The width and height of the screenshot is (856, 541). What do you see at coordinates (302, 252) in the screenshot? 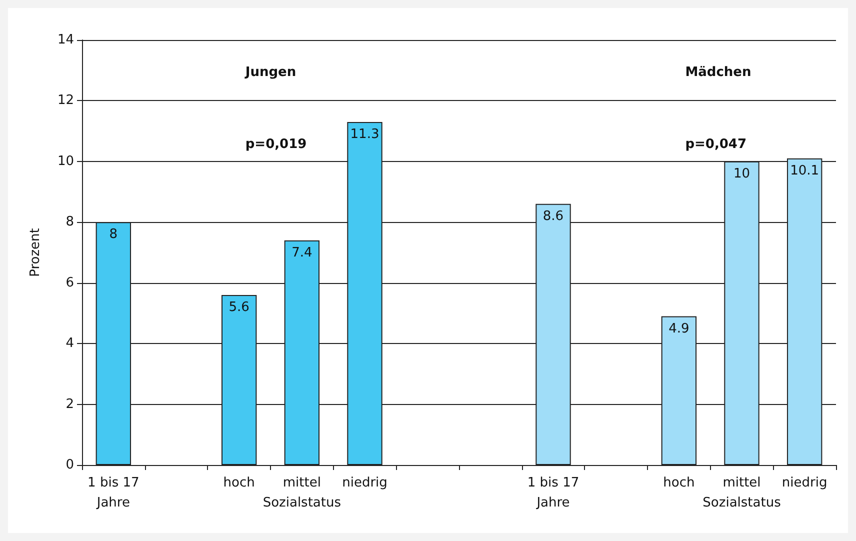
I see `data-label: 7.4` at bounding box center [302, 252].